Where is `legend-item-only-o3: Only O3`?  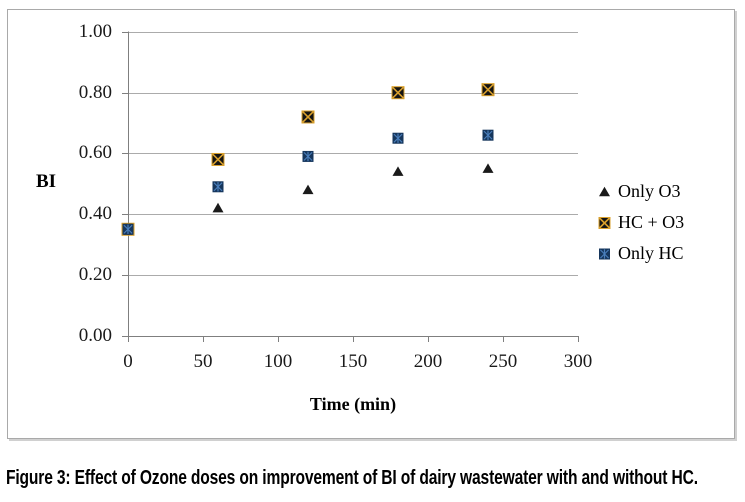
legend-item-only-o3: Only O3 is located at coordinates (640, 191).